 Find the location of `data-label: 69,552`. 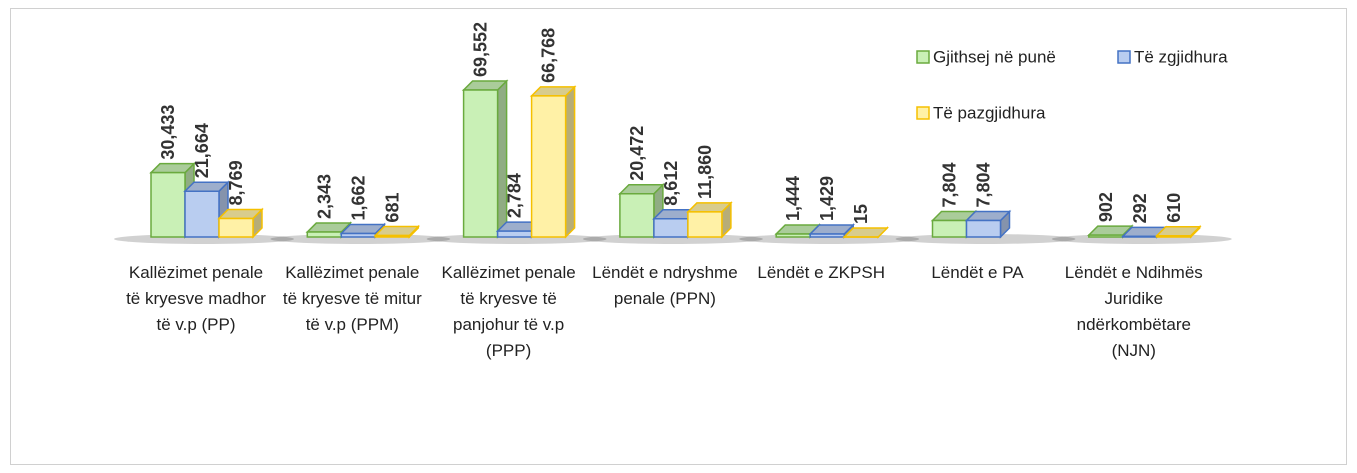

data-label: 69,552 is located at coordinates (481, 49).